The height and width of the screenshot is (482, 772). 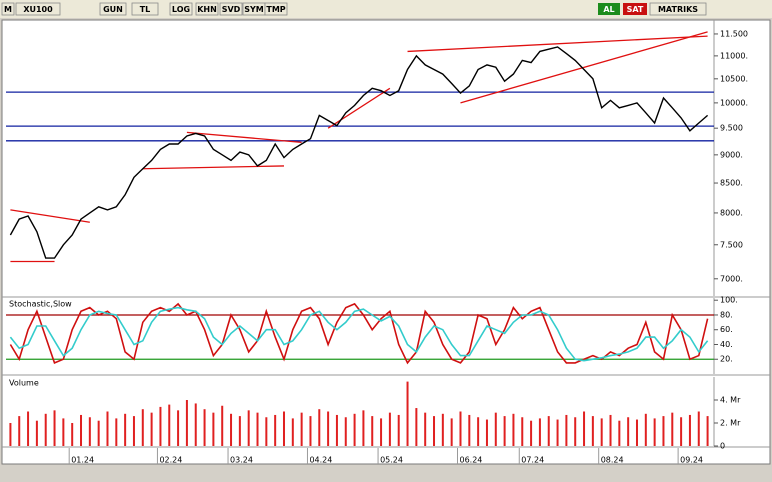 I want to click on buy-label: AL, so click(x=608, y=9).